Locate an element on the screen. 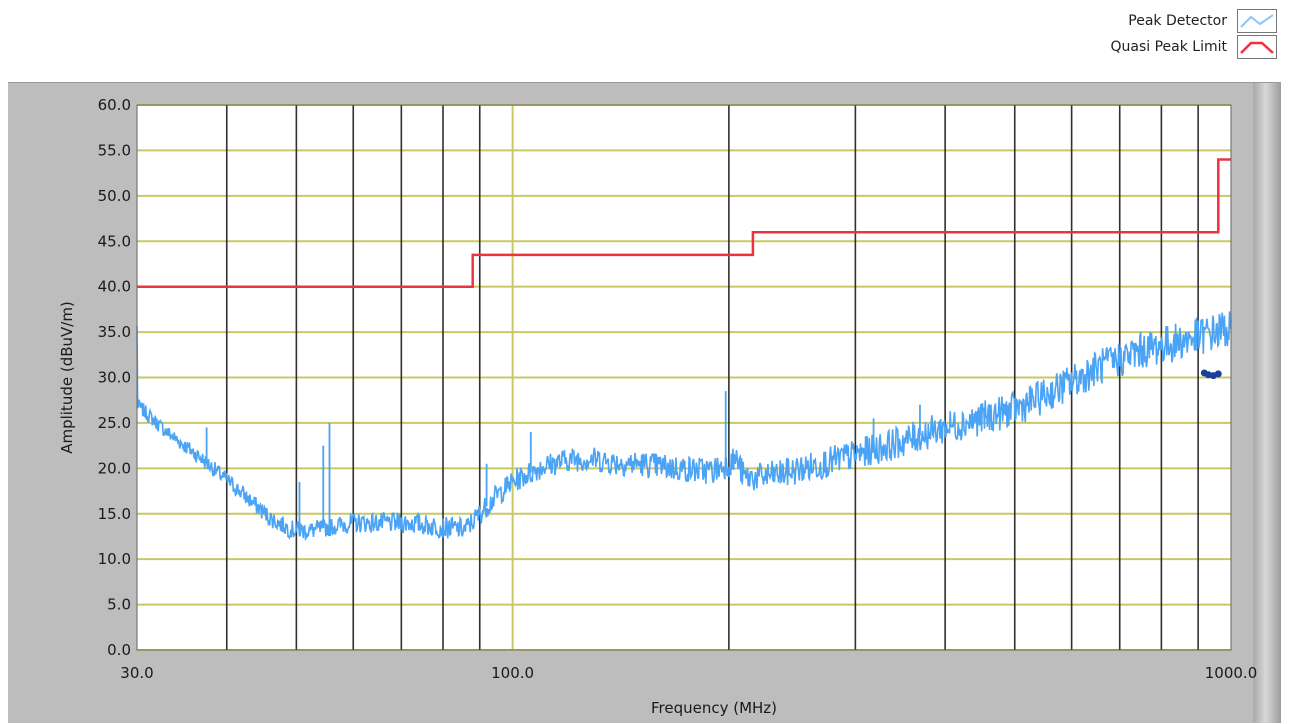  light-blue-line-swatch-icon is located at coordinates (1257, 21).